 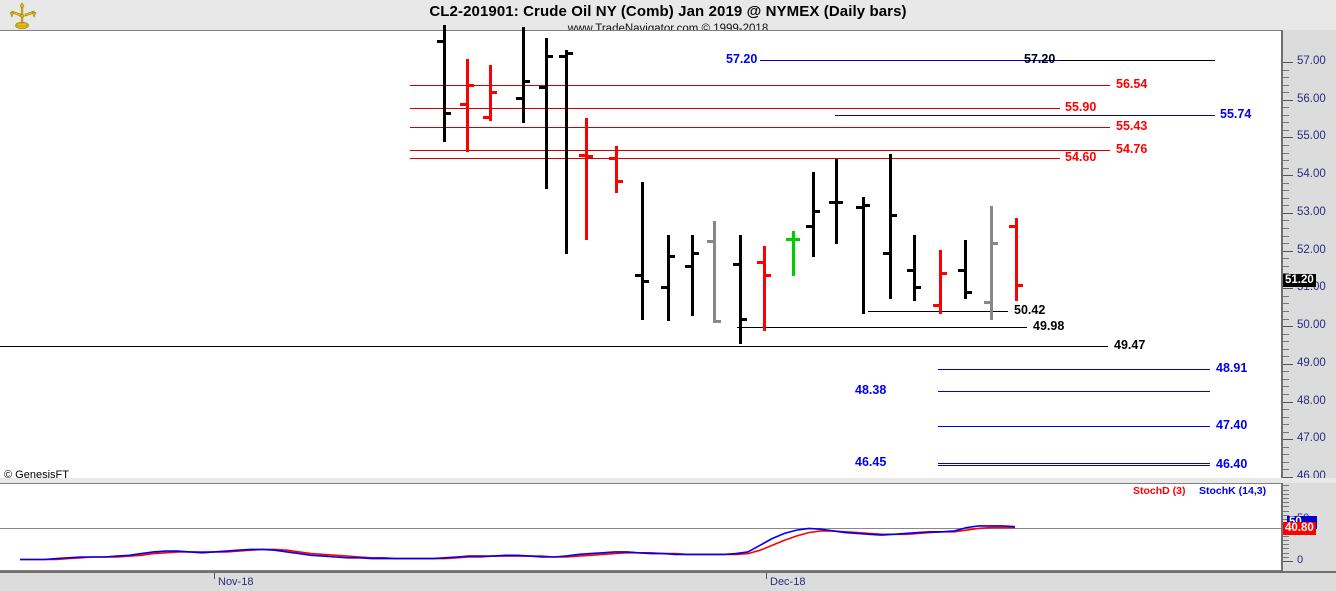 What do you see at coordinates (1159, 491) in the screenshot?
I see `stochd-legend: StochD (3)` at bounding box center [1159, 491].